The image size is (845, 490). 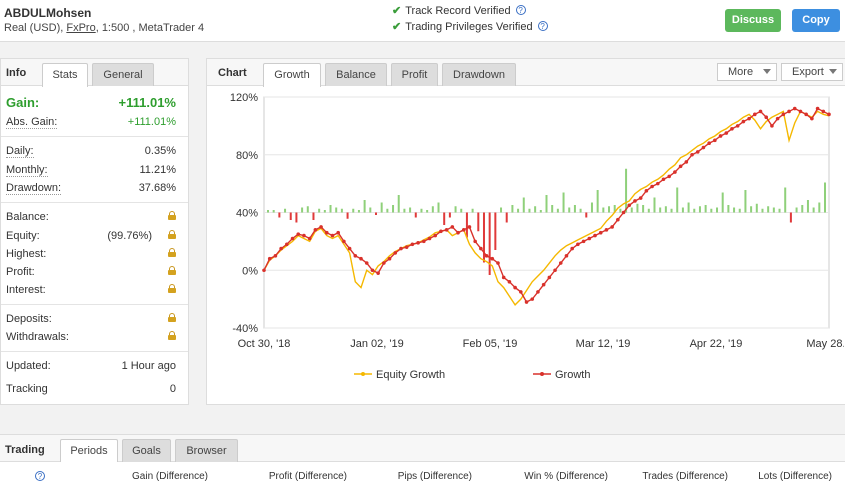 What do you see at coordinates (747, 72) in the screenshot?
I see `more-dropdown: More` at bounding box center [747, 72].